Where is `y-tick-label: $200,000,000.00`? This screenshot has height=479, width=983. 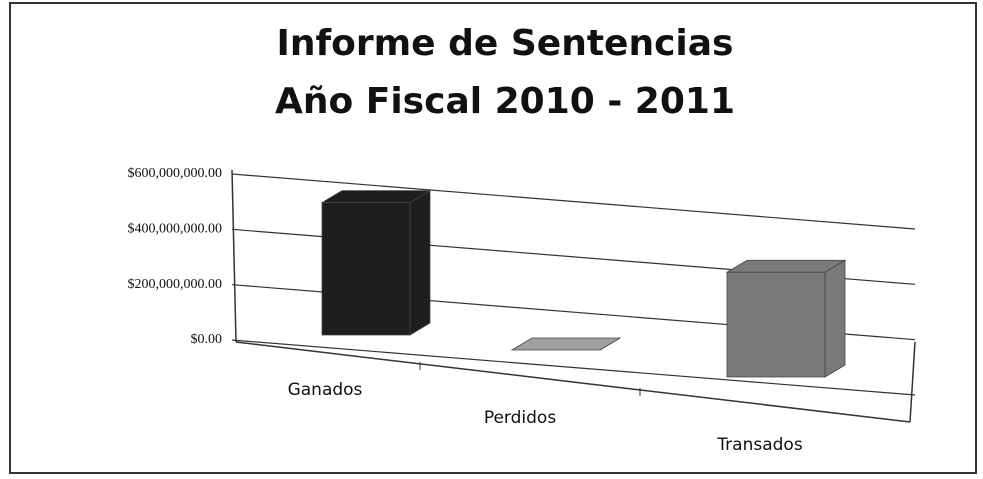
y-tick-label: $200,000,000.00 is located at coordinates (175, 284).